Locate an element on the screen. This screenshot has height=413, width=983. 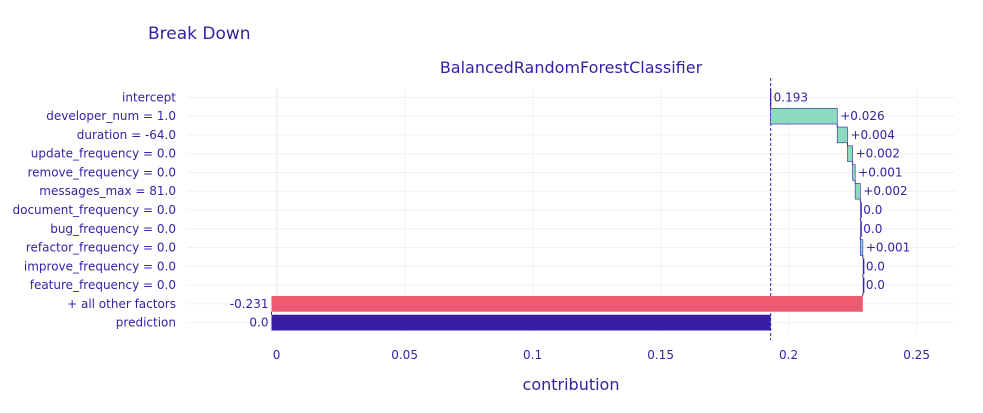
y-tick-label: duration = -64.0 is located at coordinates (126, 135).